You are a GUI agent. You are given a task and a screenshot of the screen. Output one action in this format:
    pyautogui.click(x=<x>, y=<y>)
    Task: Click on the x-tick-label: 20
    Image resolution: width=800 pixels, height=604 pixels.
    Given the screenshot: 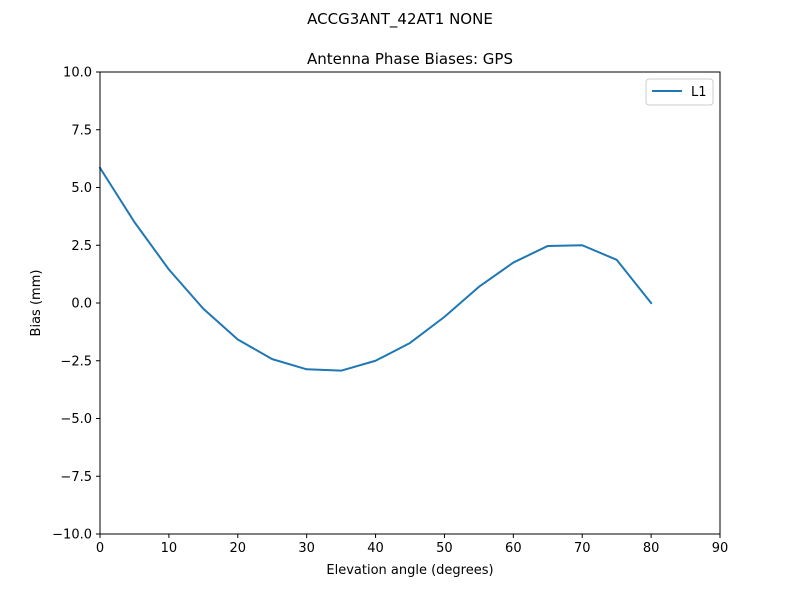 What is the action you would take?
    pyautogui.click(x=238, y=548)
    